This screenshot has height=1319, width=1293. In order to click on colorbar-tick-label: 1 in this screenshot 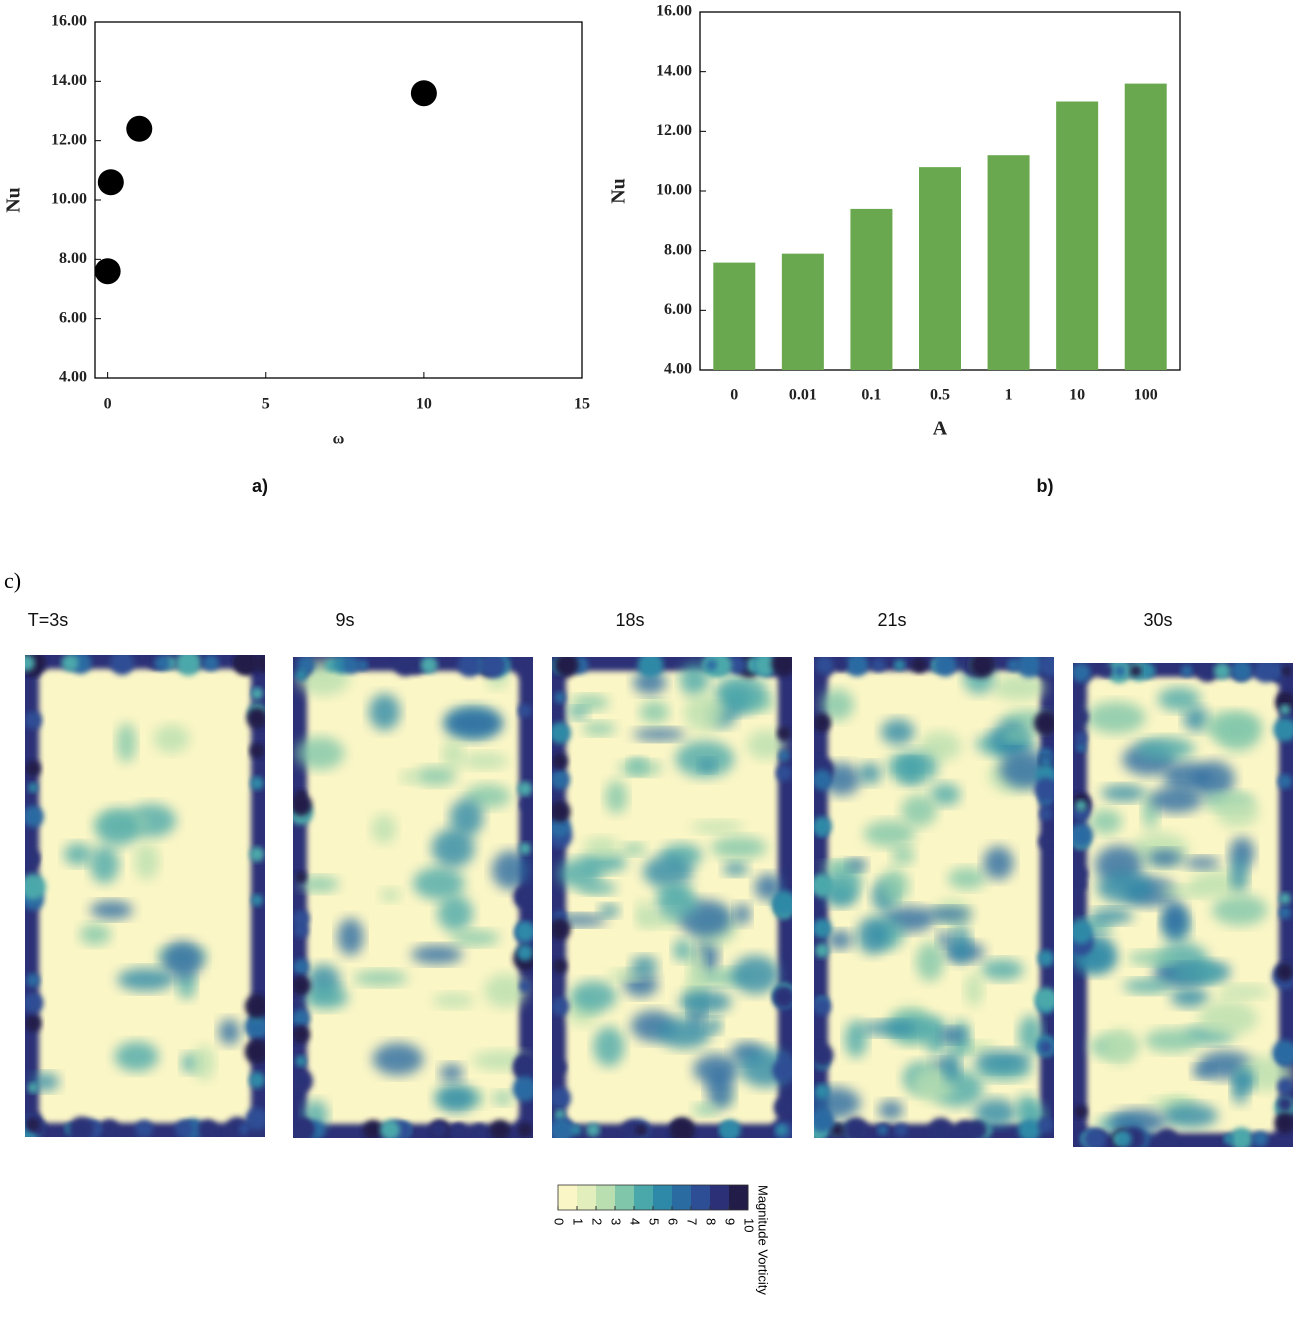, I will do `click(578, 1221)`.